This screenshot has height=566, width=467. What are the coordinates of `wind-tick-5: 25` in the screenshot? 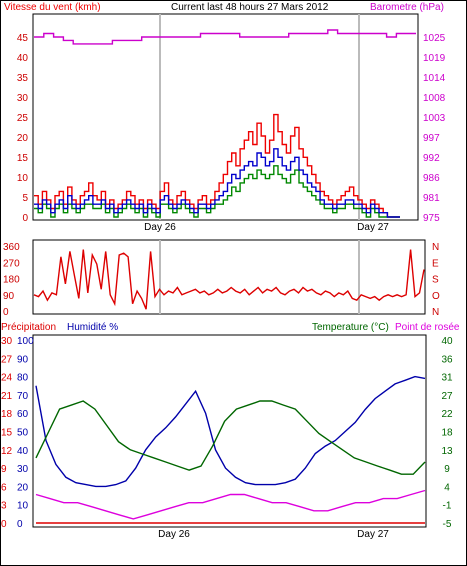 It's located at (23, 118).